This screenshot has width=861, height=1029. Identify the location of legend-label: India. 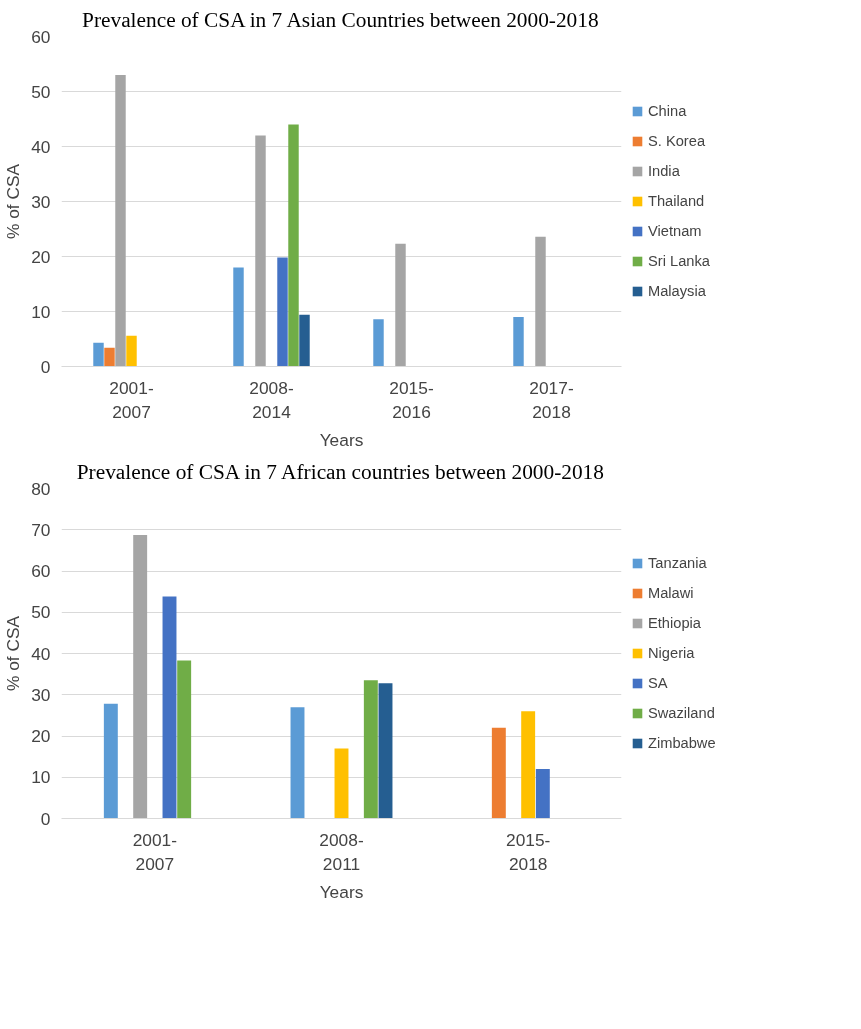
(664, 171).